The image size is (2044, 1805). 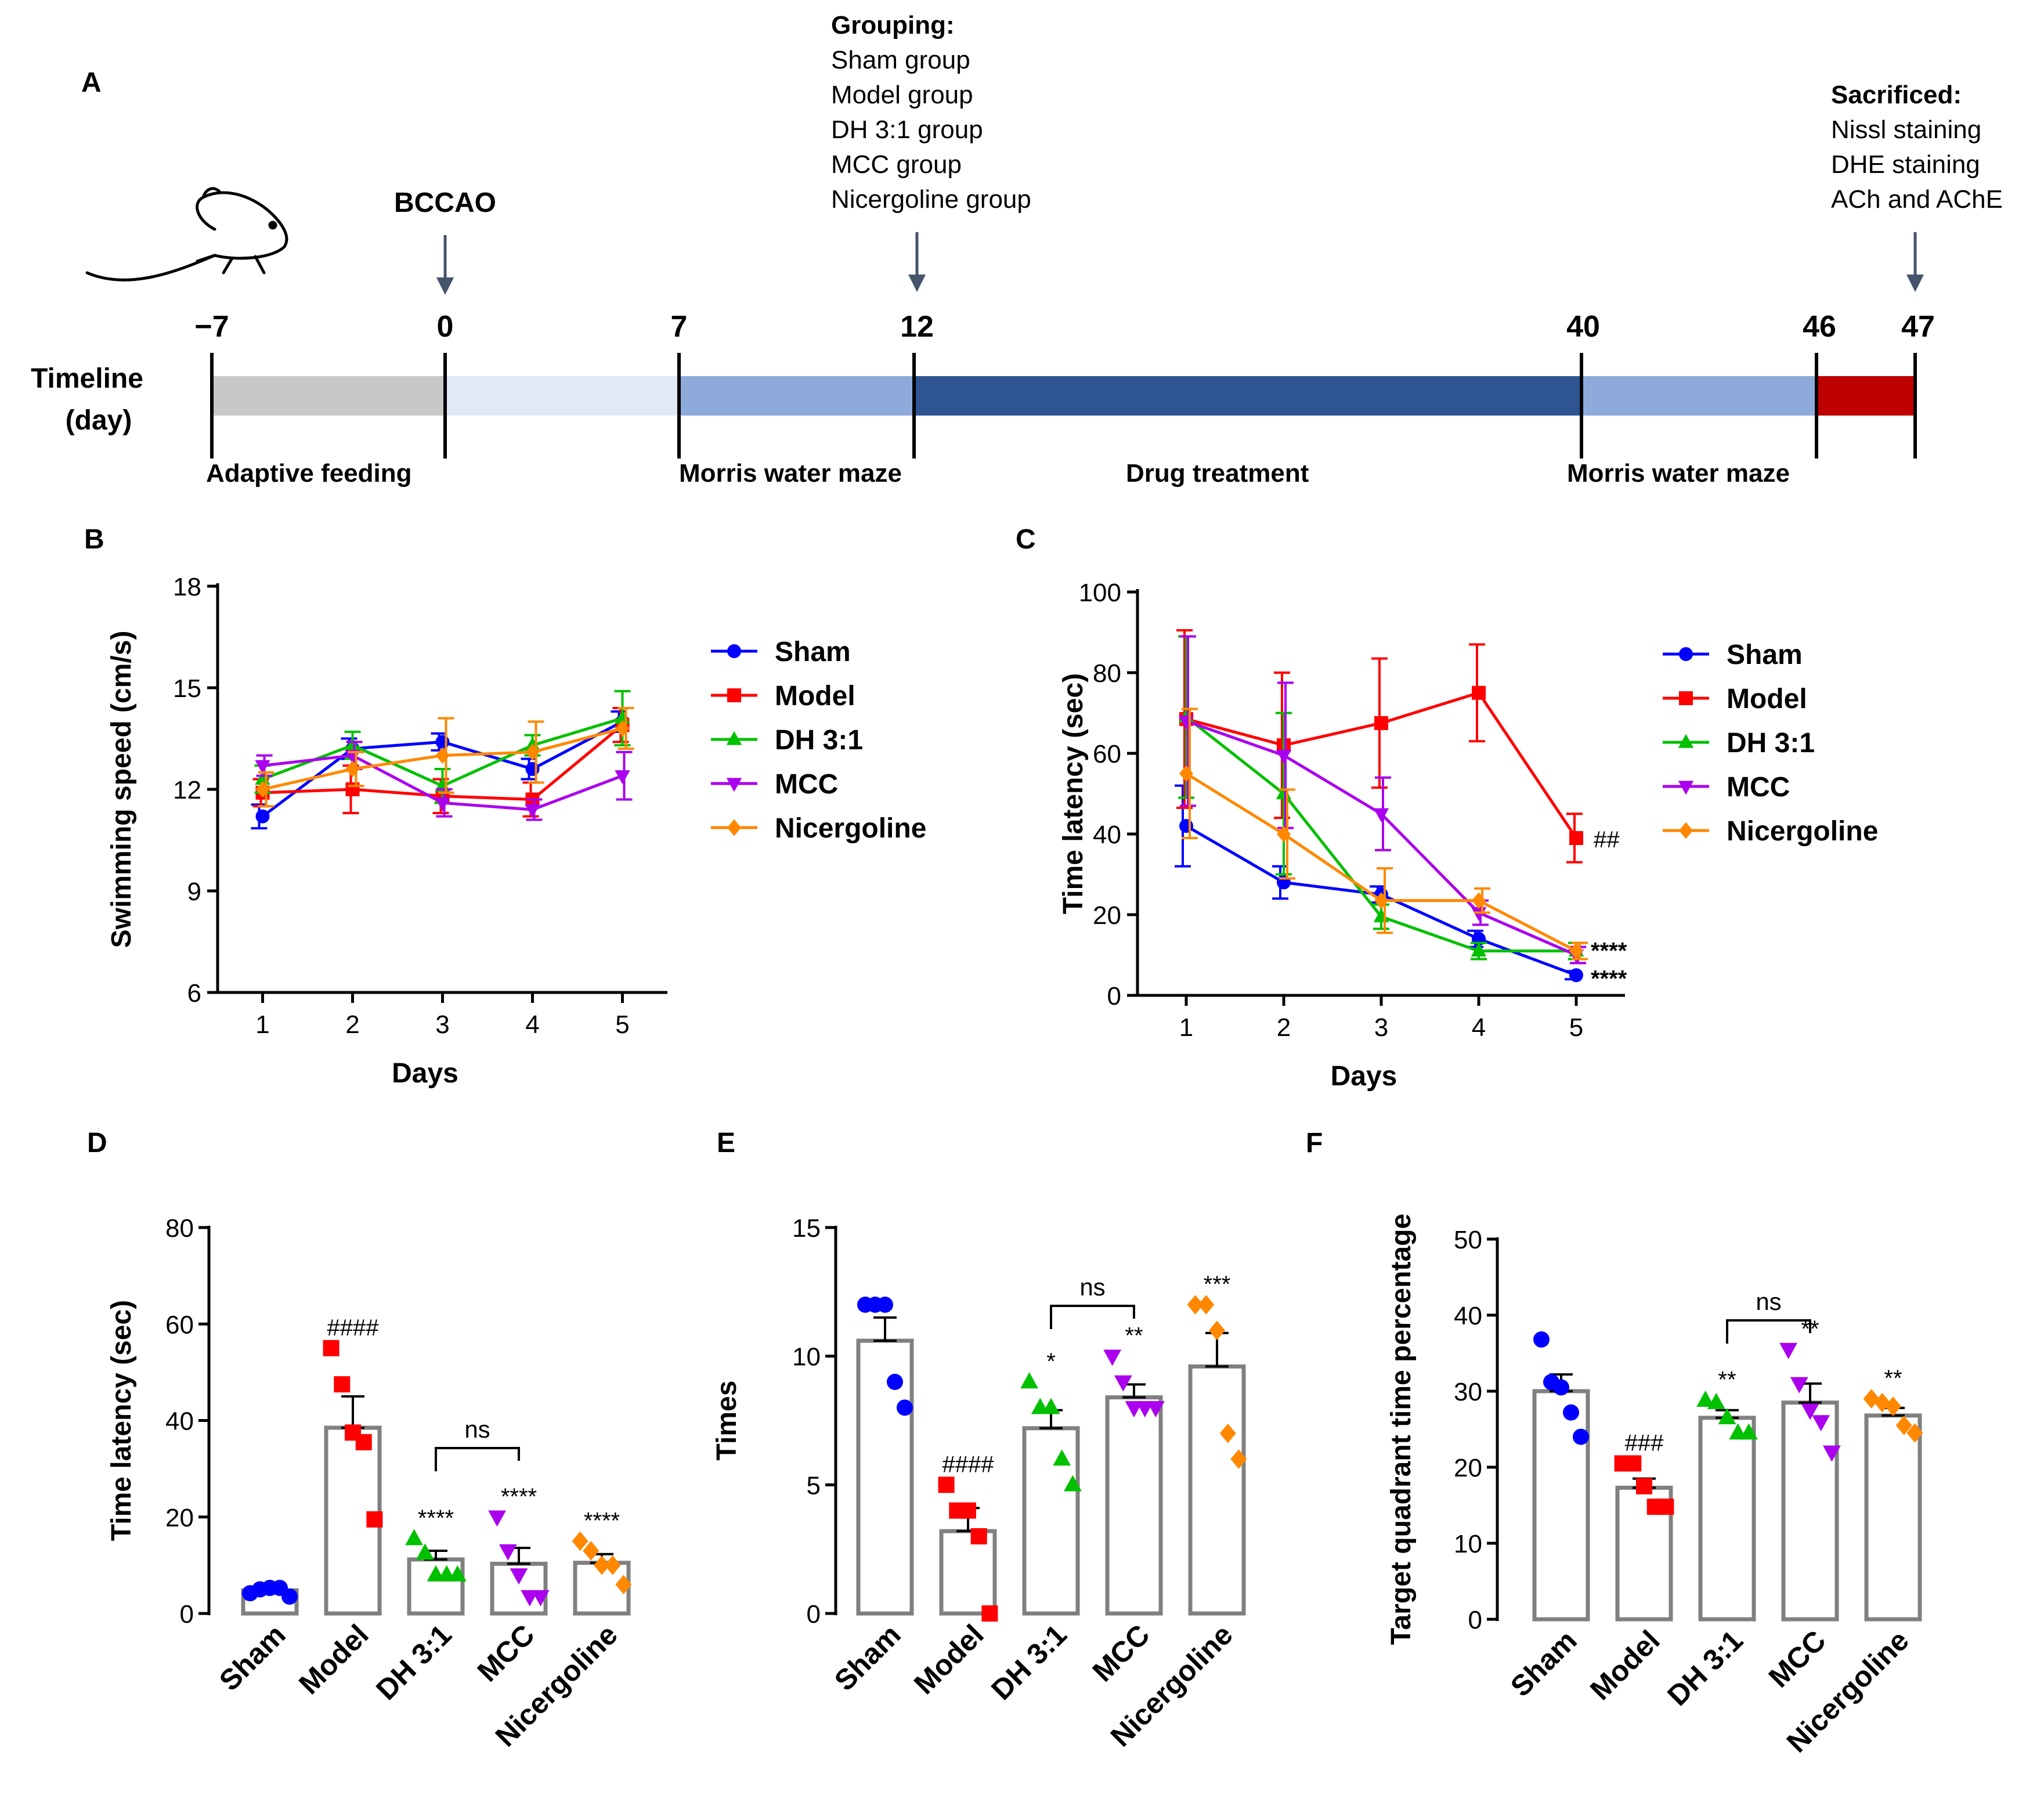 I want to click on timeline-tick-label: 0, so click(x=446, y=327).